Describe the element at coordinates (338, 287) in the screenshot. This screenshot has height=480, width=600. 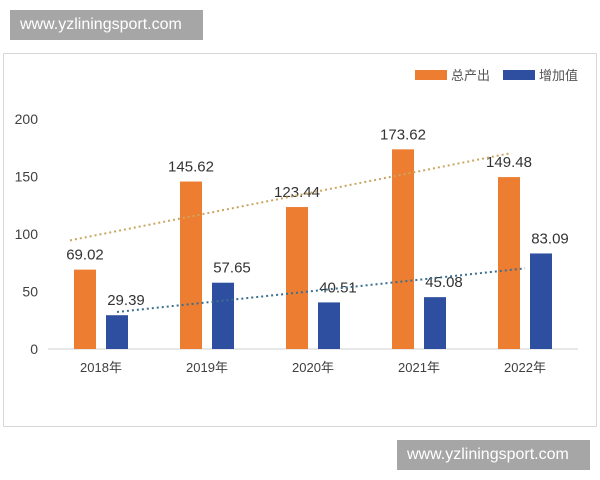
I see `data-label: 40.51` at that location.